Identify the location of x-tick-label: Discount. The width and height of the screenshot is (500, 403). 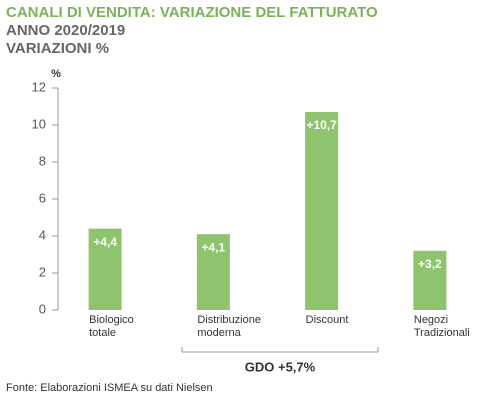
(327, 320).